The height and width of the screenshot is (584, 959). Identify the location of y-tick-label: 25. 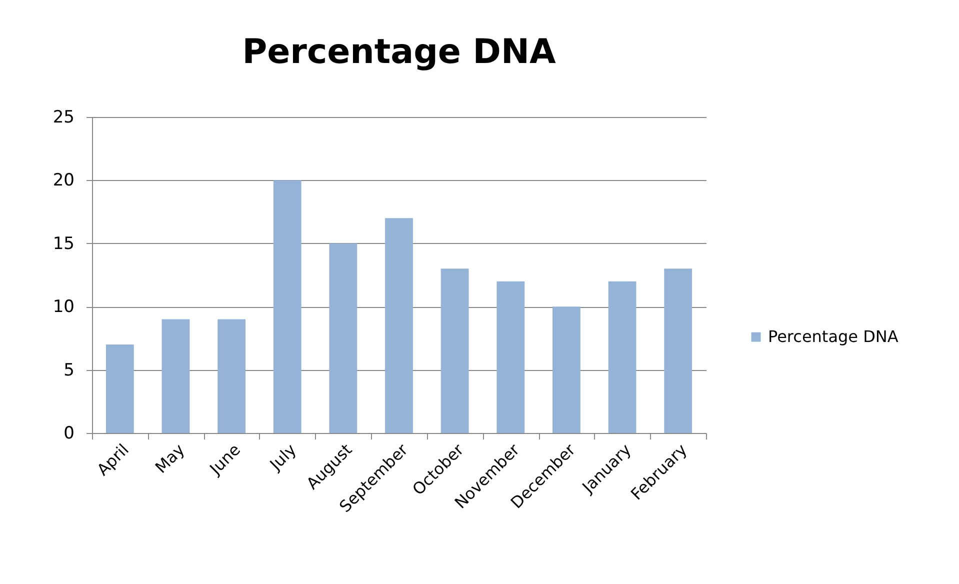
(63, 118).